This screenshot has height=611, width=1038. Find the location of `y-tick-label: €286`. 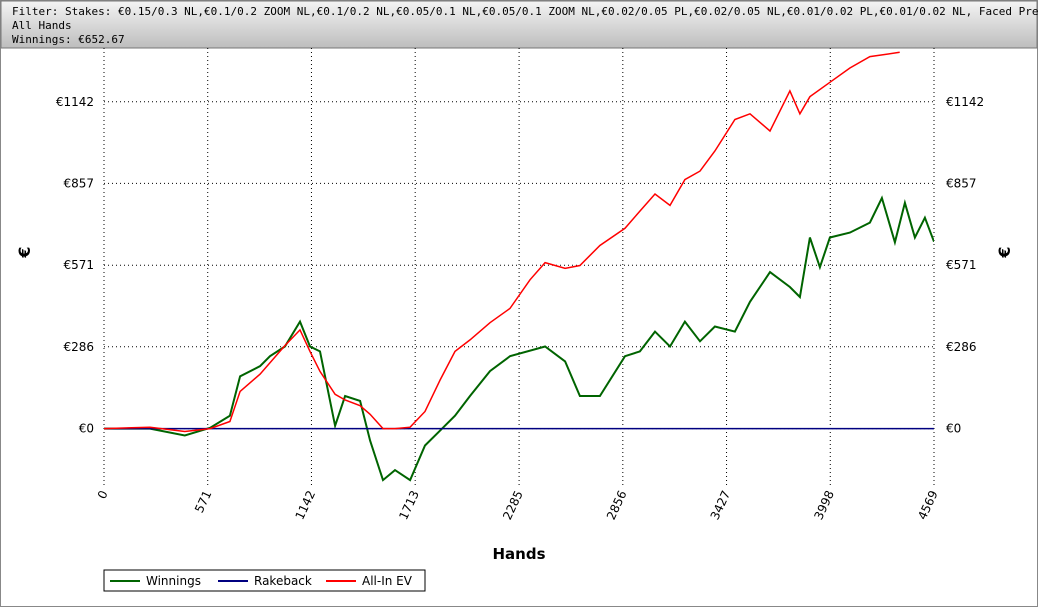

y-tick-label: €286 is located at coordinates (78, 347).